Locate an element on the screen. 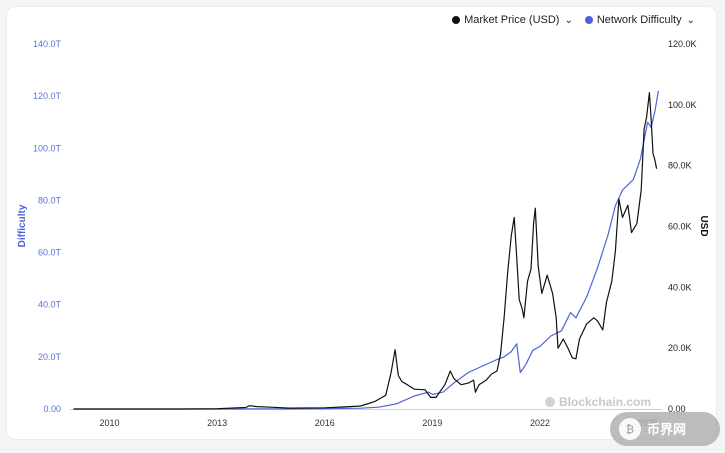 The width and height of the screenshot is (725, 453). x-tick-label: 2016 is located at coordinates (325, 423).